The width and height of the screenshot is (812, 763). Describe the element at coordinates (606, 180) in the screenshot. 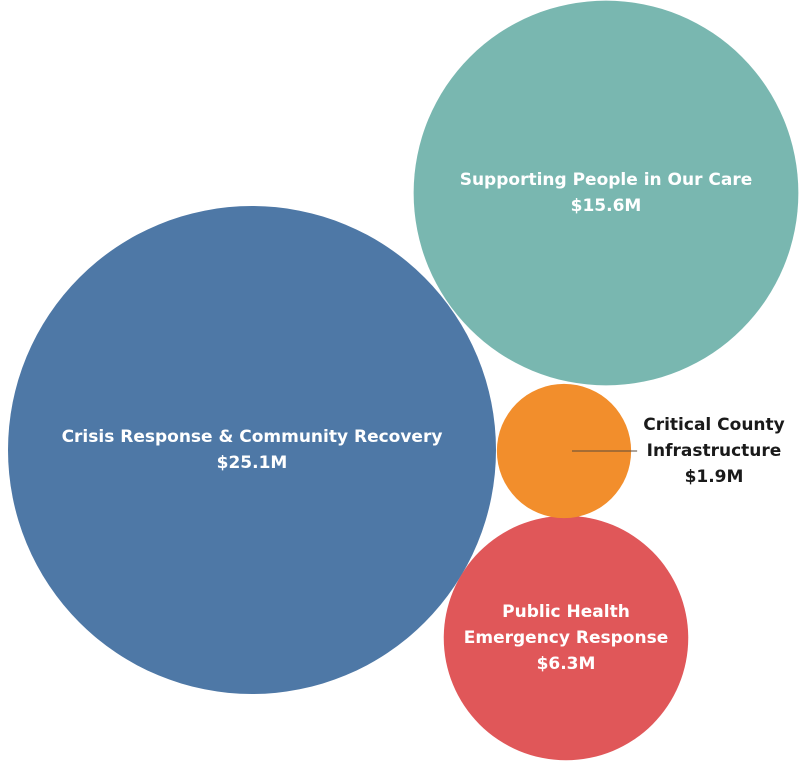

I see `bubble-label-supporting-0: Supporting People in Our Care` at that location.